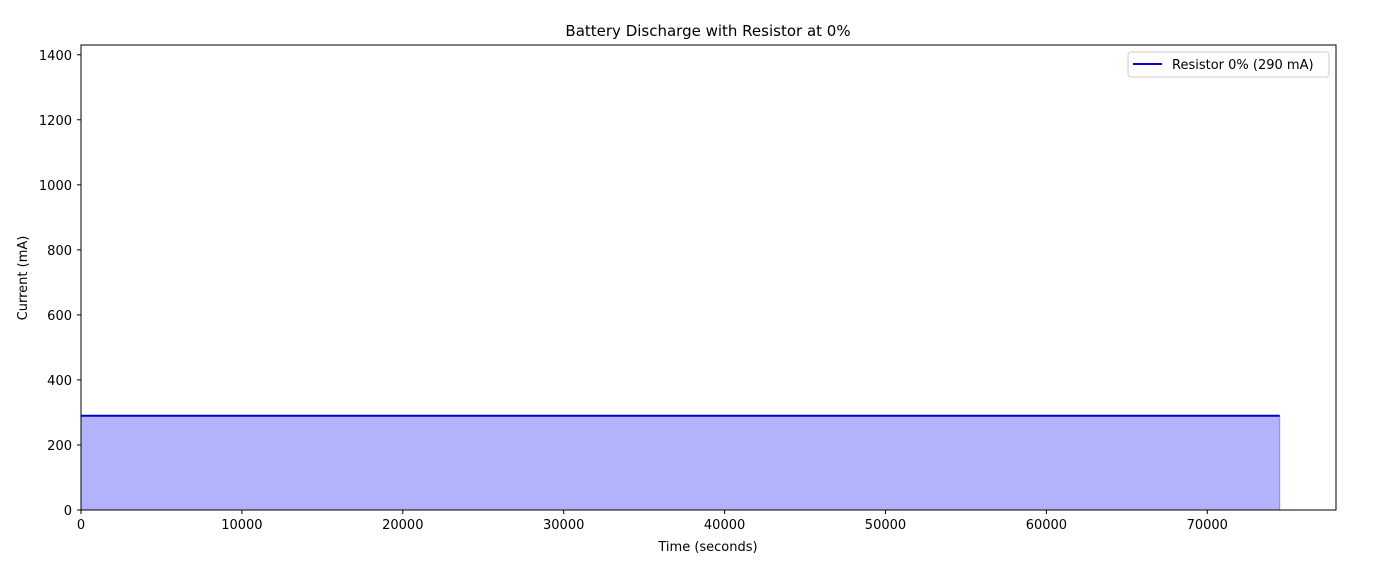 This screenshot has height=567, width=1387. I want to click on legend: Resistor 0% (290 mA), so click(1228, 64).